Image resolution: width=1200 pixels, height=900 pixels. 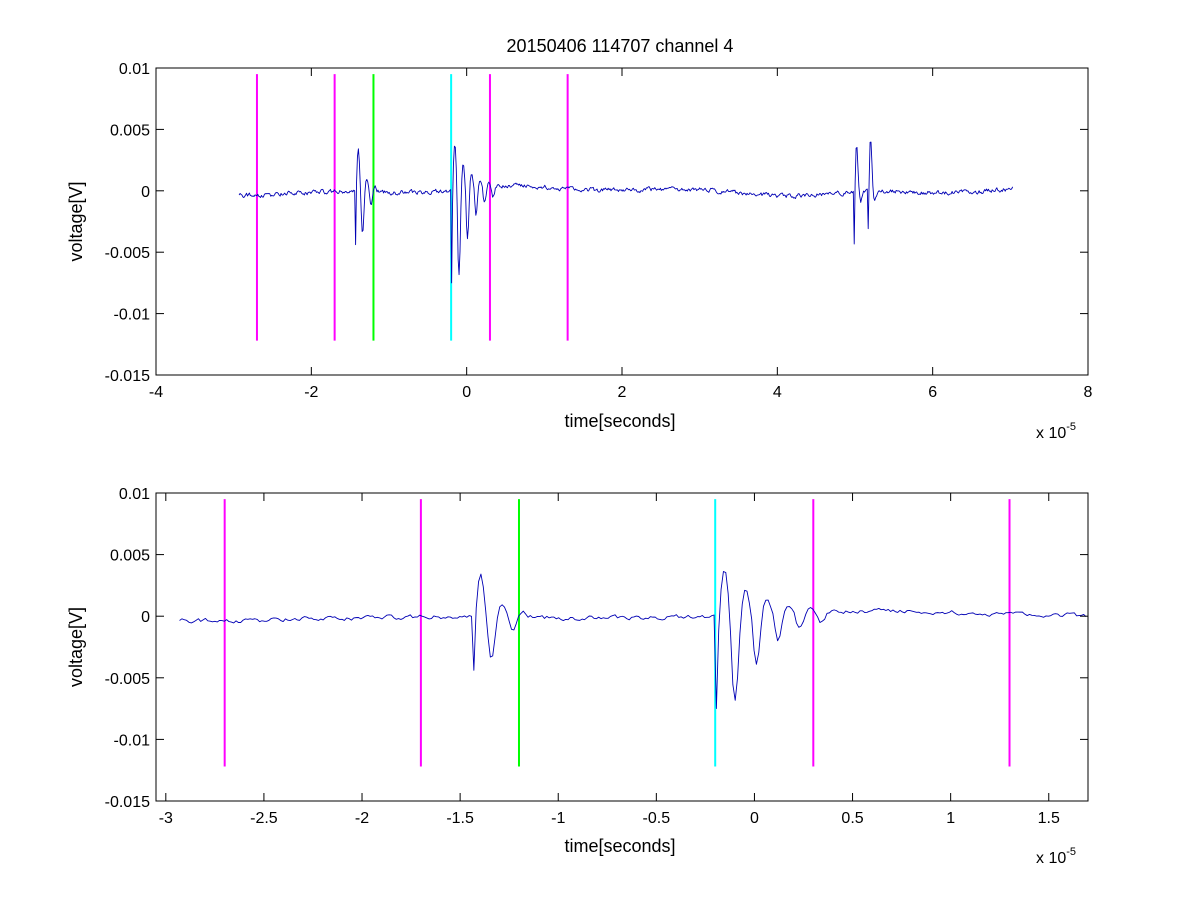 What do you see at coordinates (460, 818) in the screenshot?
I see `x-tick-label: -1.5` at bounding box center [460, 818].